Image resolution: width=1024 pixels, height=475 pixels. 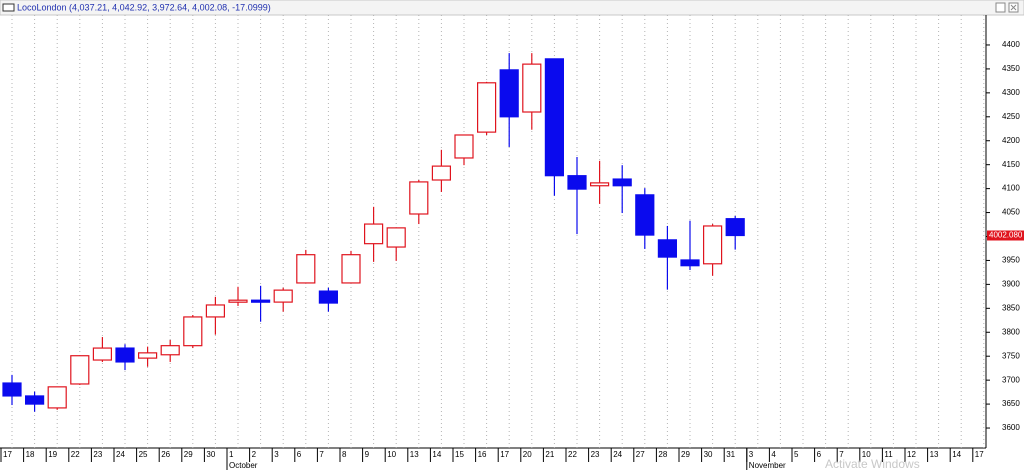 What do you see at coordinates (344, 454) in the screenshot?
I see `x-tick-label: 8` at bounding box center [344, 454].